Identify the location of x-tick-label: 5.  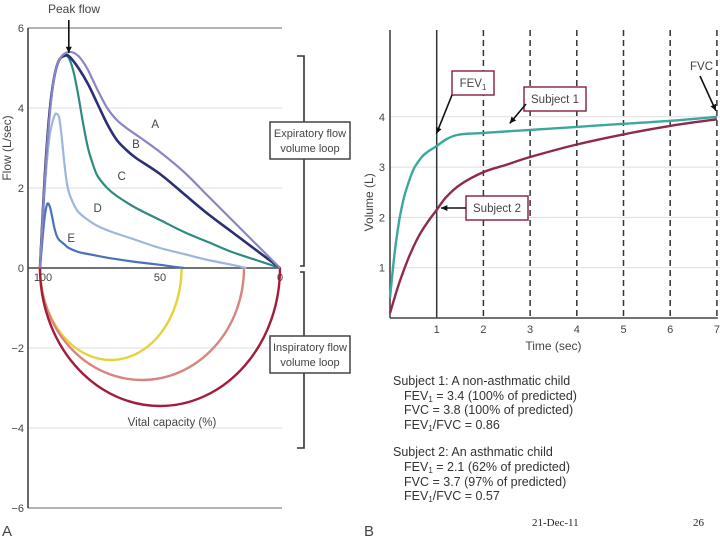
(623, 330).